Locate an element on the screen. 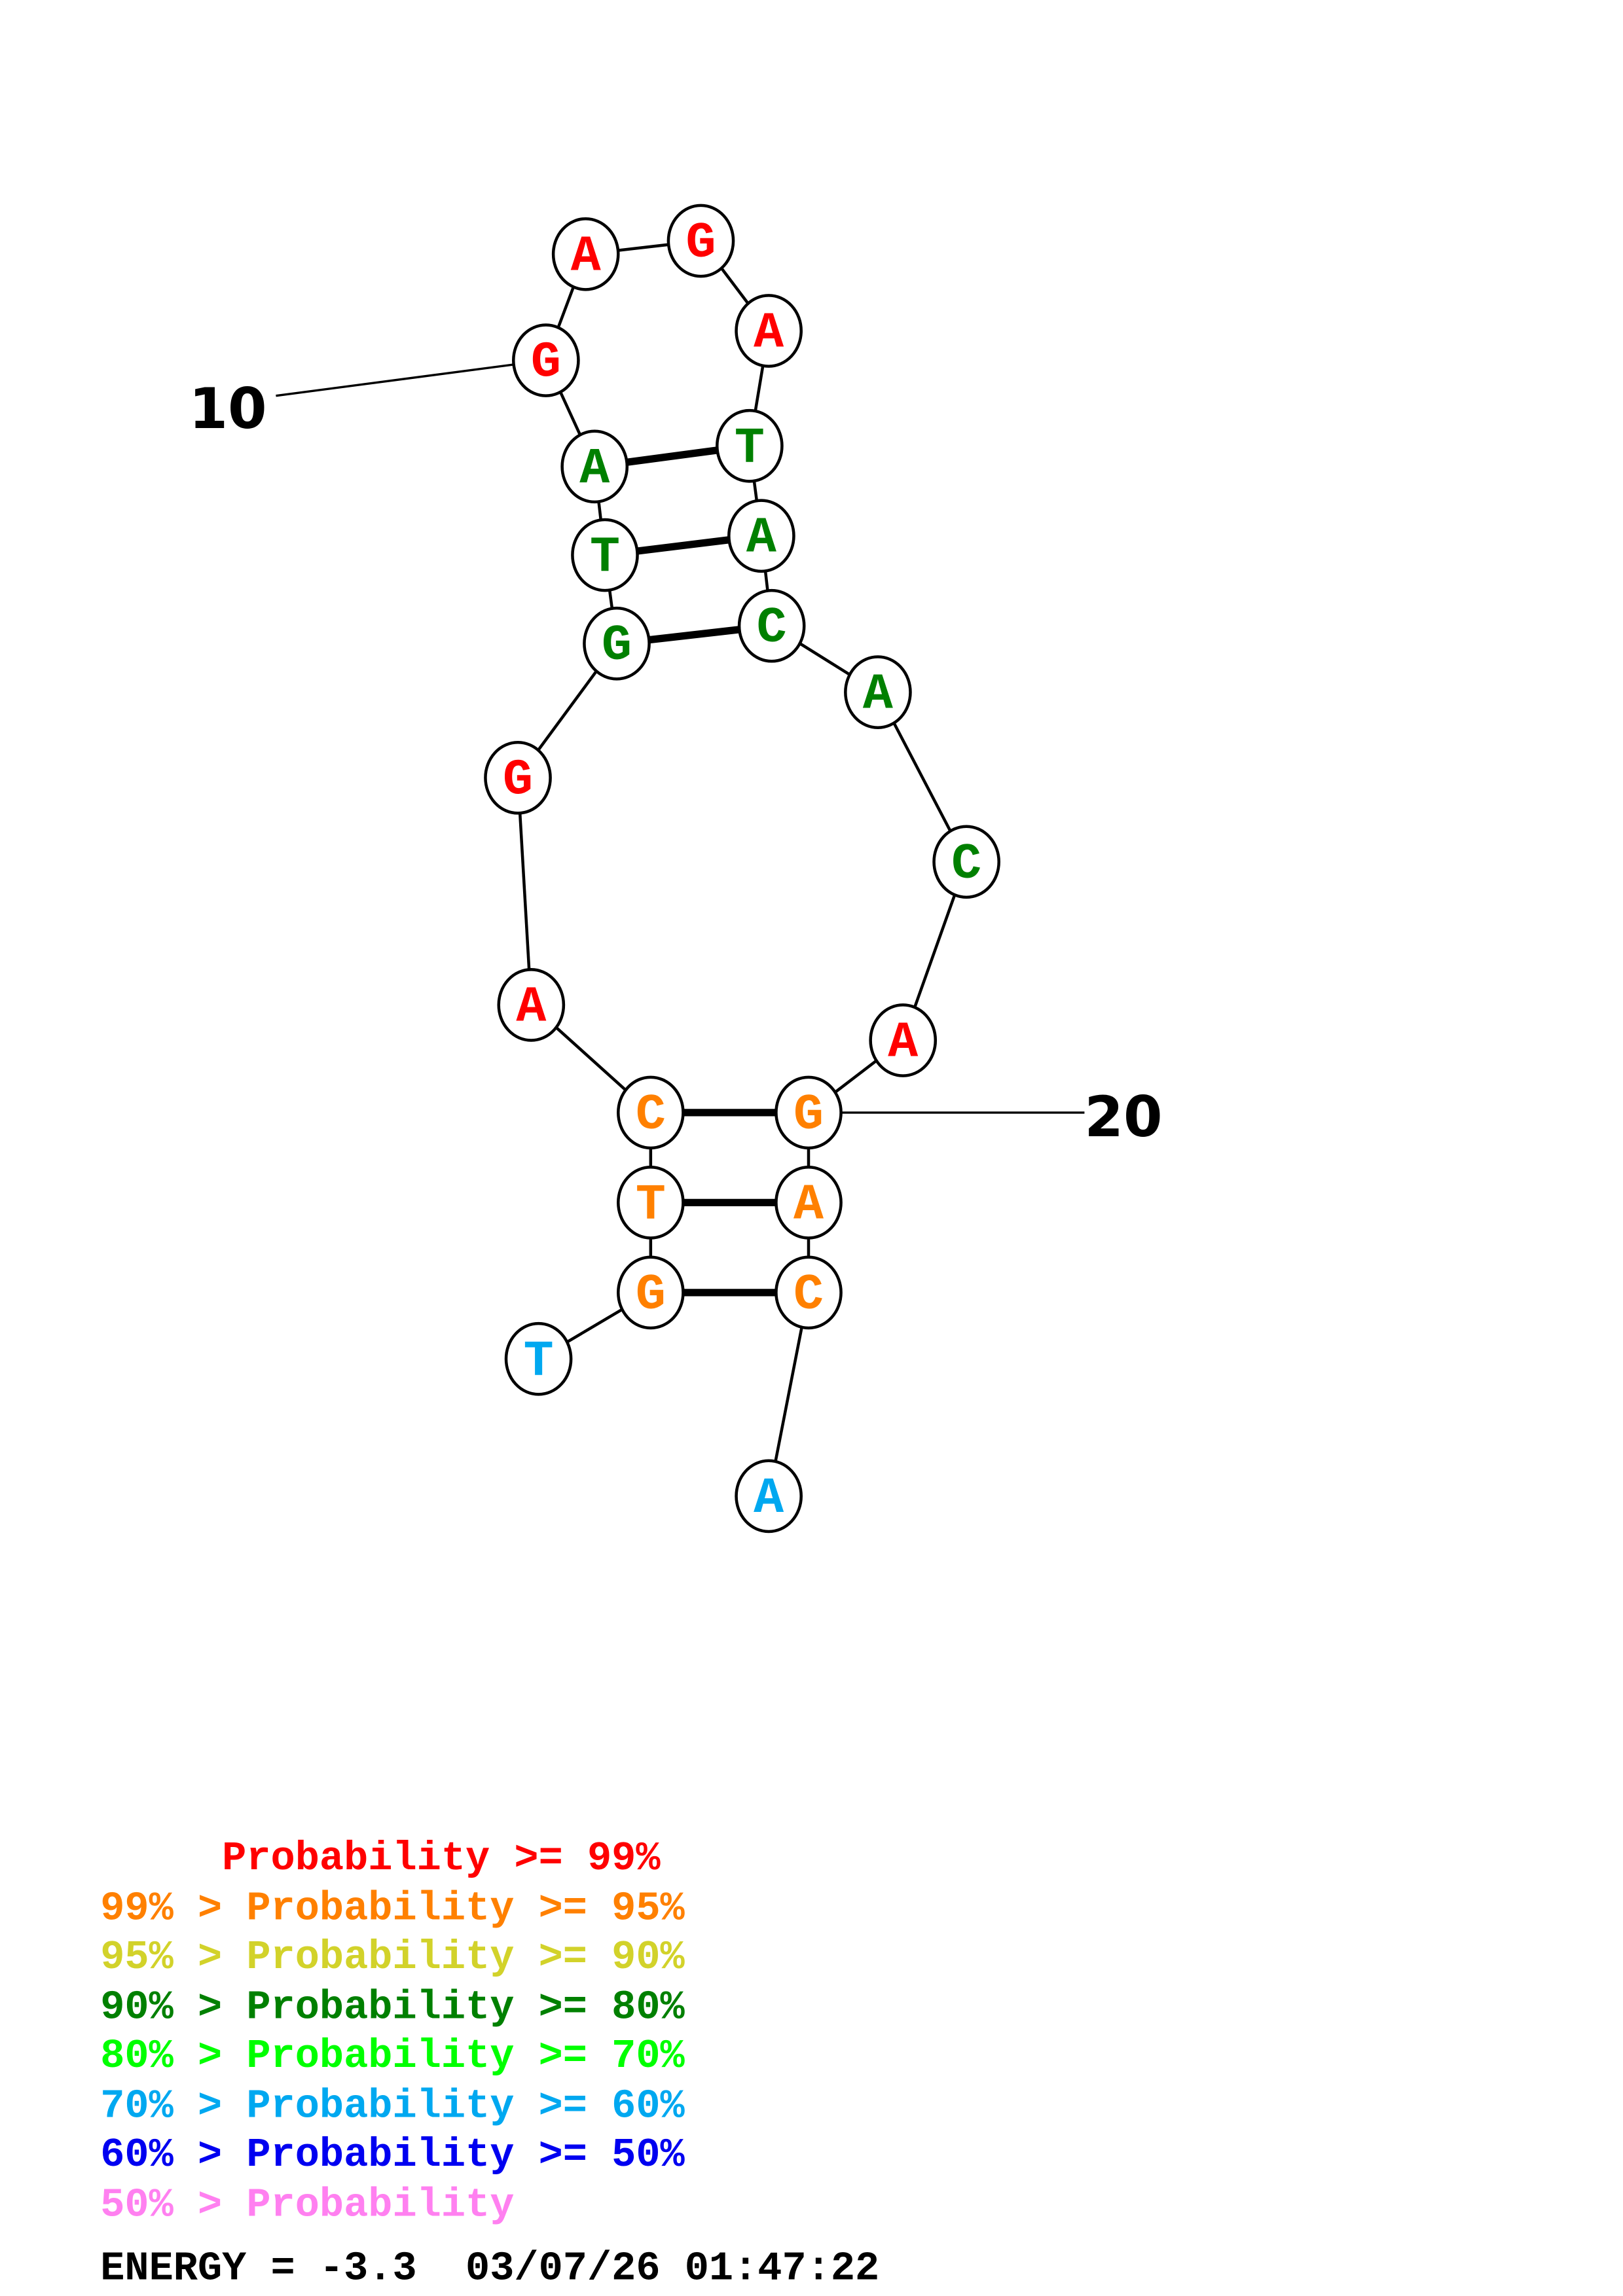 This screenshot has height=2296, width=1623. nucleotide-1: T is located at coordinates (538, 1359).